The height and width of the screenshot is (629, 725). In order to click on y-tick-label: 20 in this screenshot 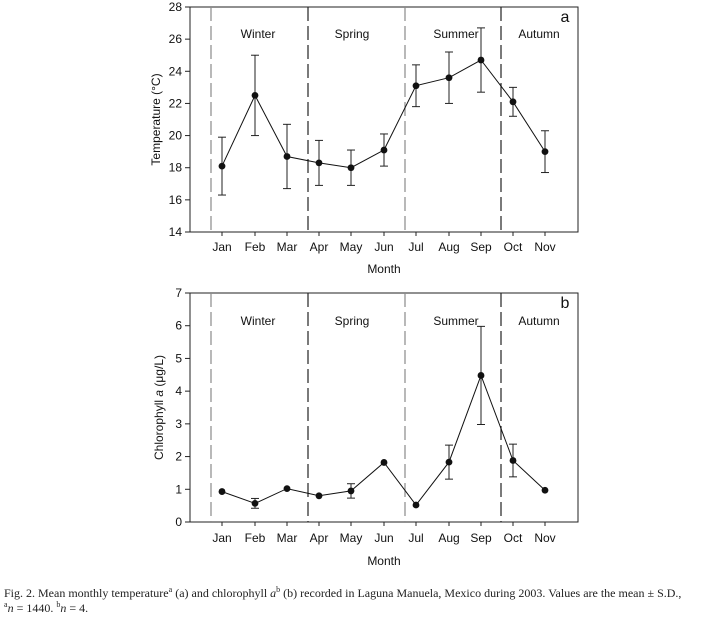, I will do `click(176, 136)`.